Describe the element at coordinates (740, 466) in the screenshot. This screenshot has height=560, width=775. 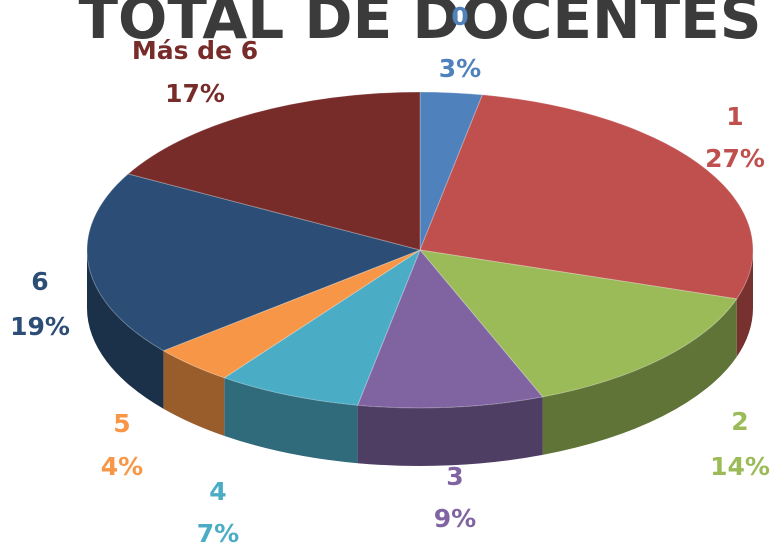
I see `slice-value-label: 14%` at that location.